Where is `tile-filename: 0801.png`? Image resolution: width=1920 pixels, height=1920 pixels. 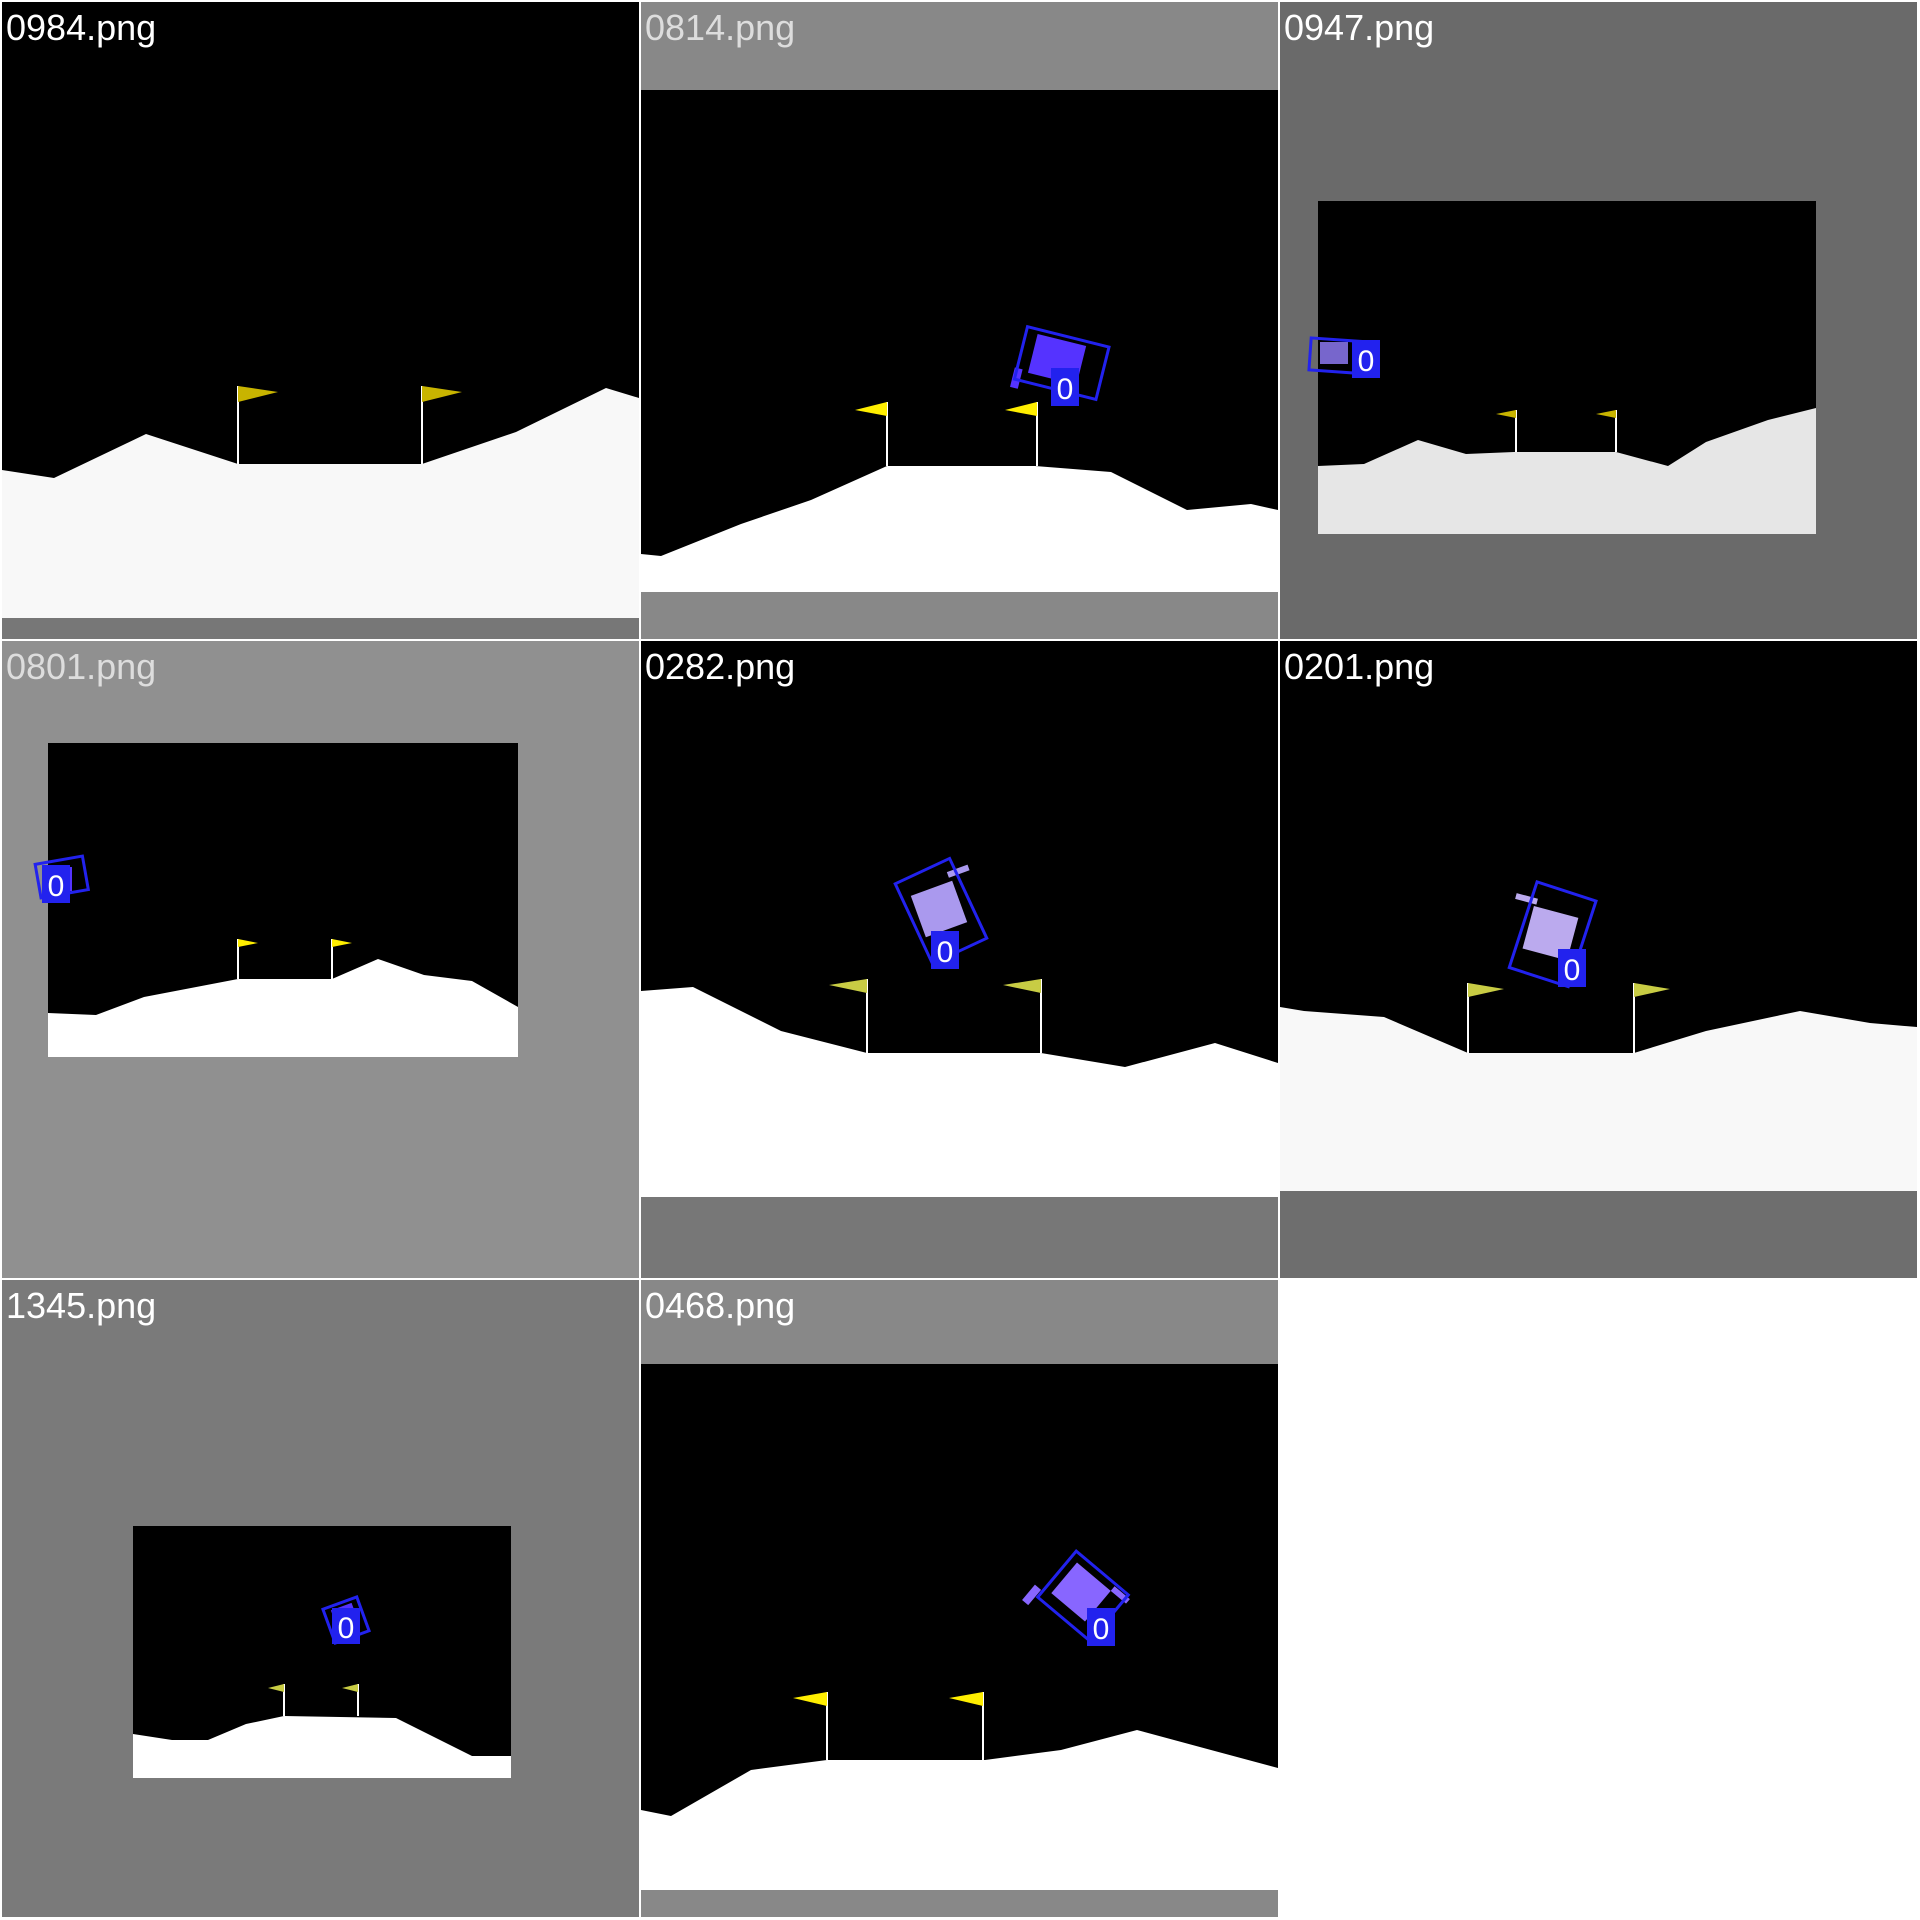
tile-filename: 0801.png is located at coordinates (81, 666).